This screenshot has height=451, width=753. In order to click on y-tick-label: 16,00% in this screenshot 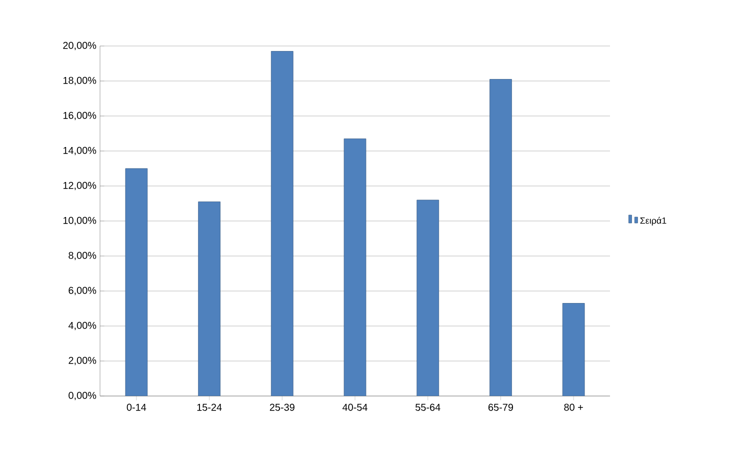, I will do `click(79, 116)`.